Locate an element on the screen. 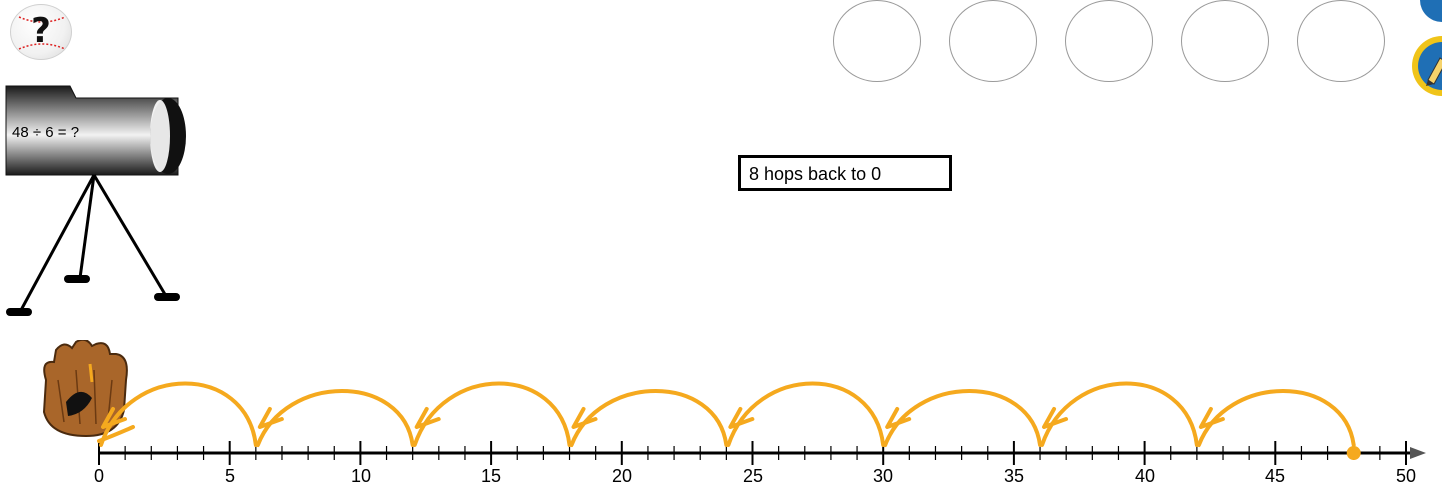 The image size is (1442, 489). pencil-button is located at coordinates (1427, 66).